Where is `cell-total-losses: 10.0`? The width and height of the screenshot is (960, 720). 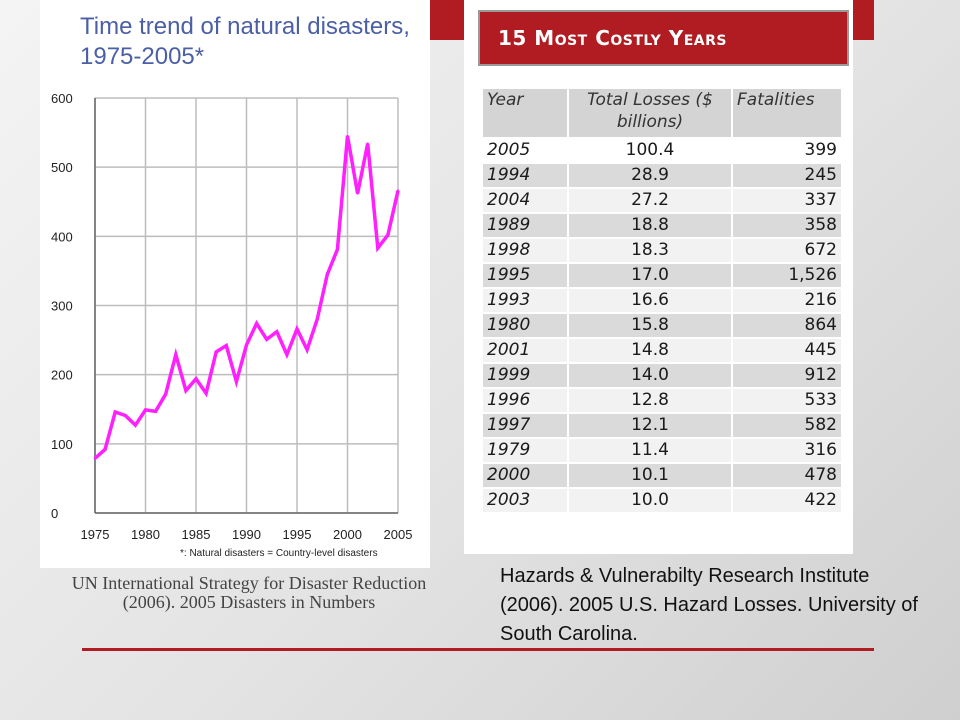
cell-total-losses: 10.0 is located at coordinates (650, 500).